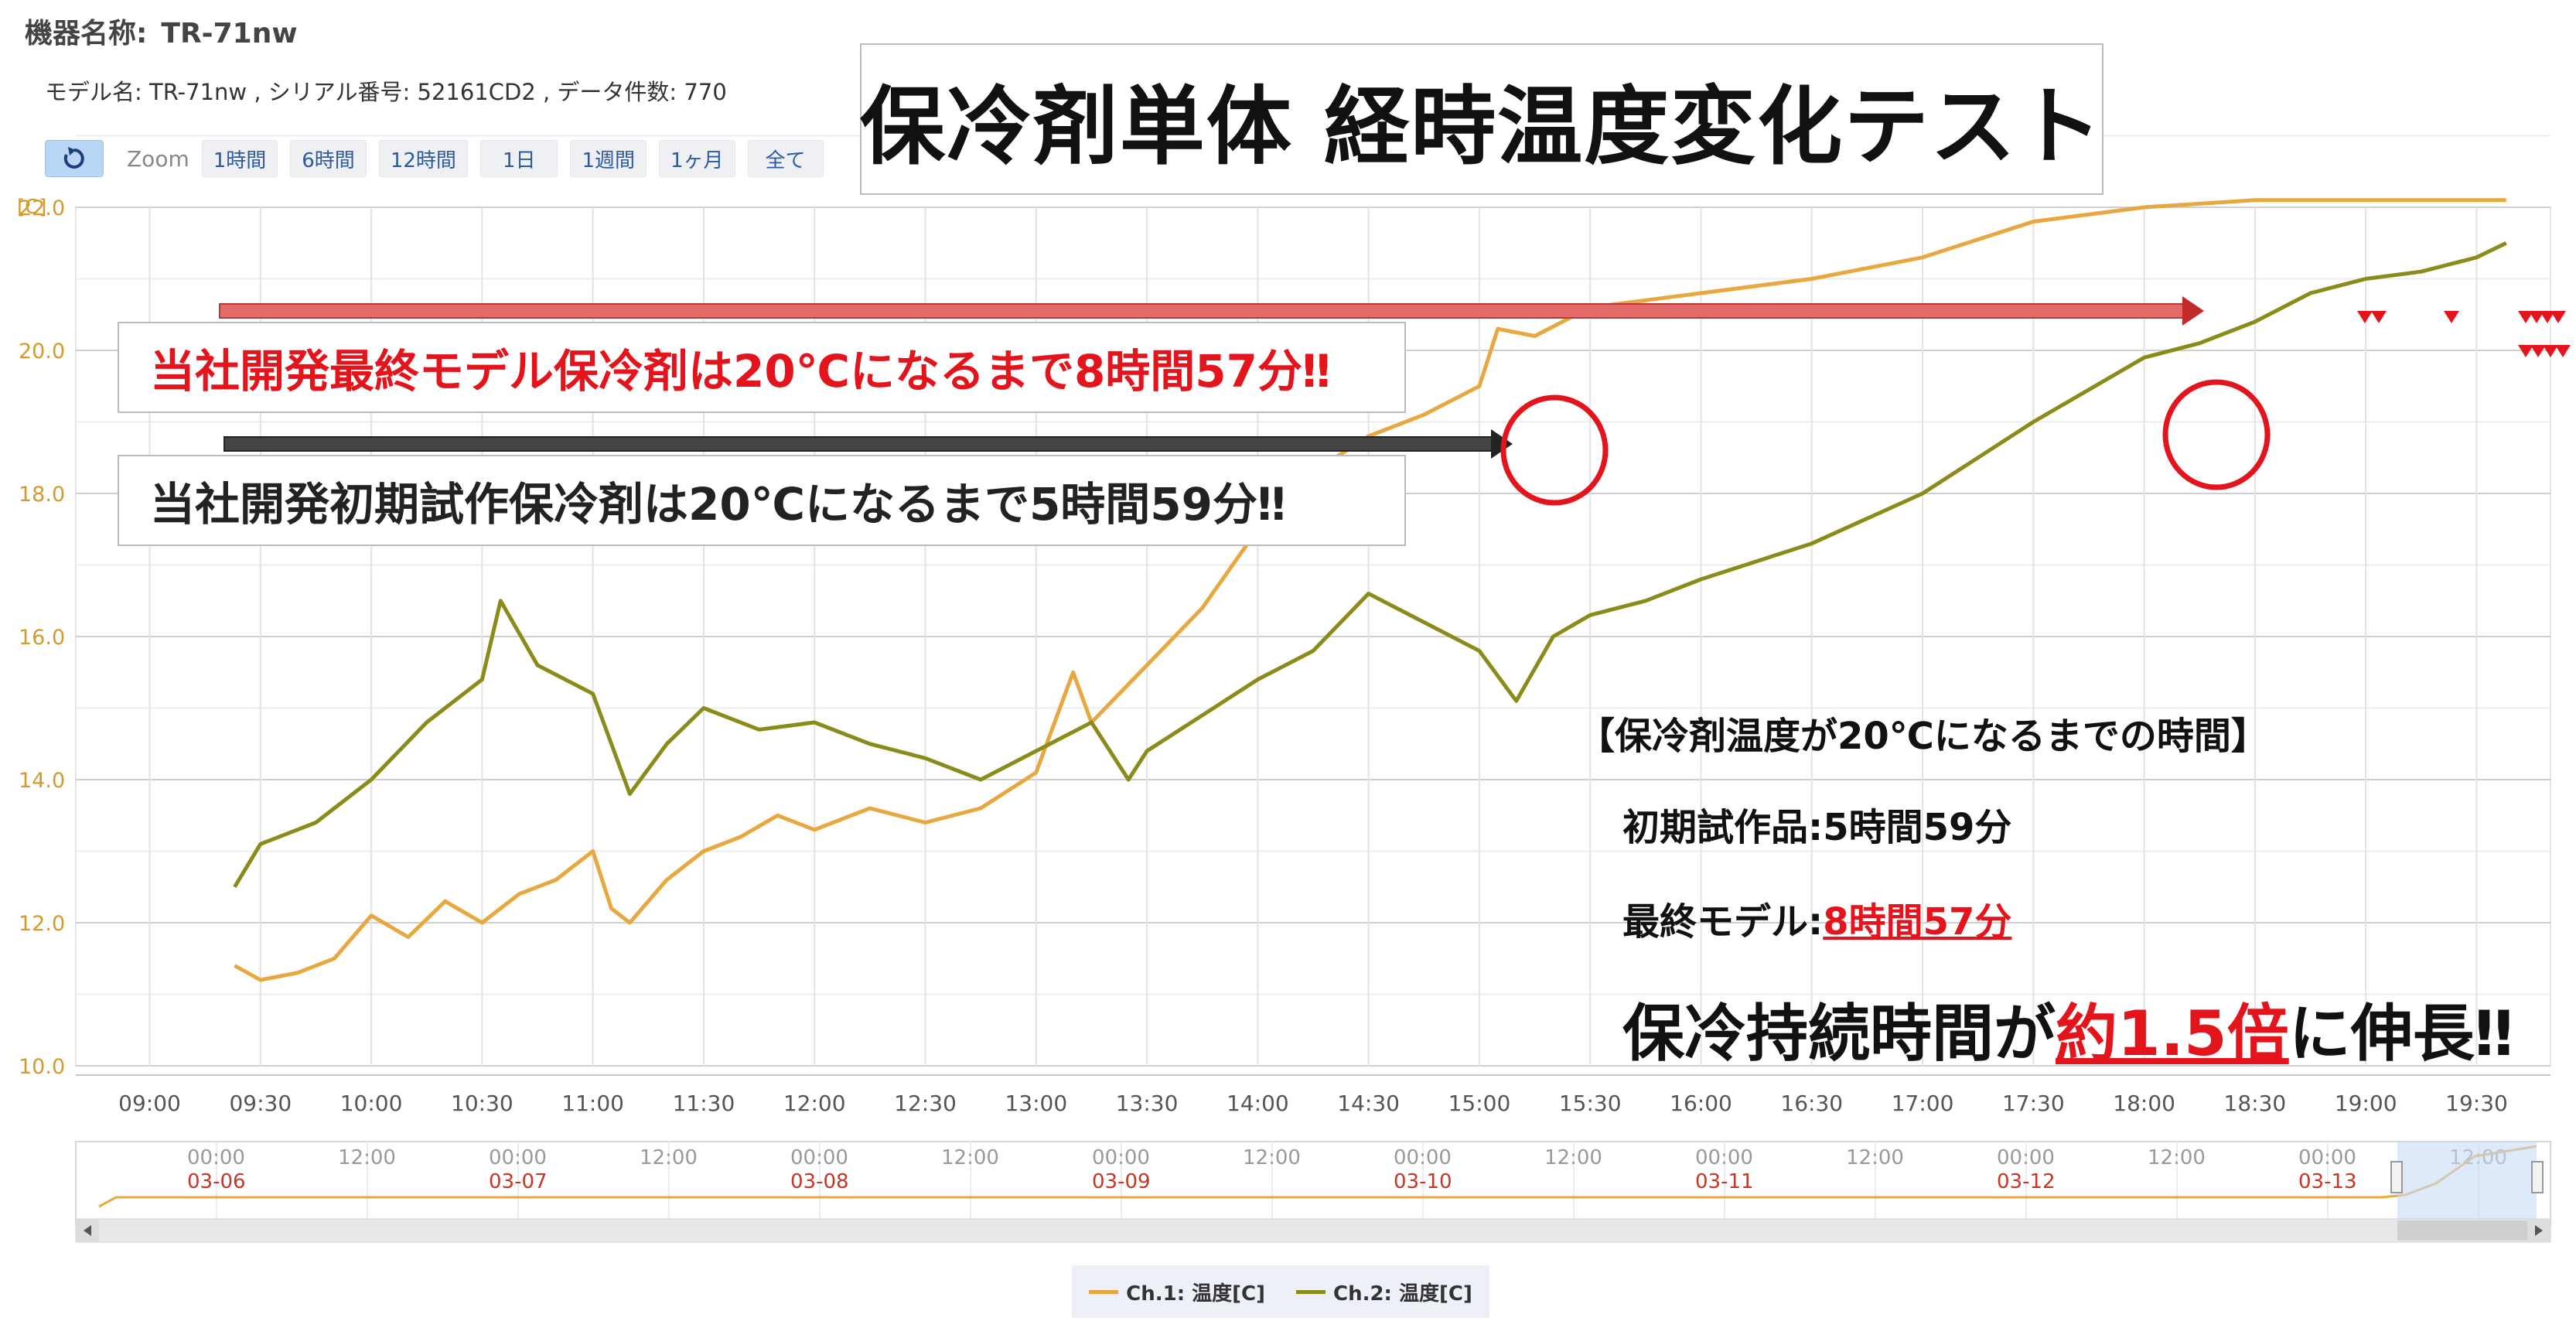 This screenshot has width=2576, height=1328. I want to click on zoom-all-button: 全て, so click(785, 158).